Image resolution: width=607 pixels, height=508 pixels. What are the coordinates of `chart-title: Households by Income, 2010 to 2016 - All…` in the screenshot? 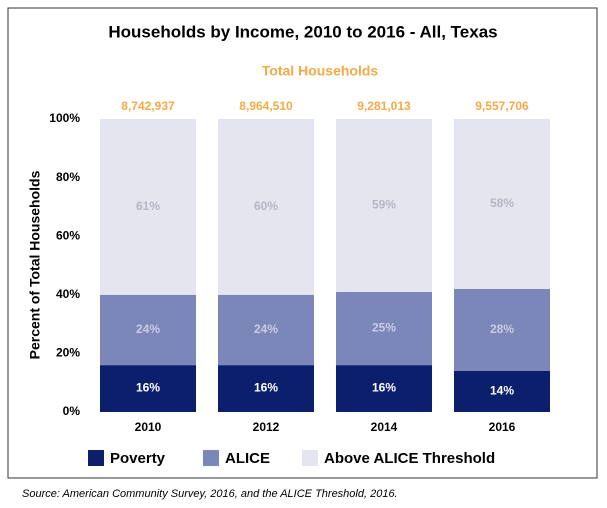 It's located at (302, 31).